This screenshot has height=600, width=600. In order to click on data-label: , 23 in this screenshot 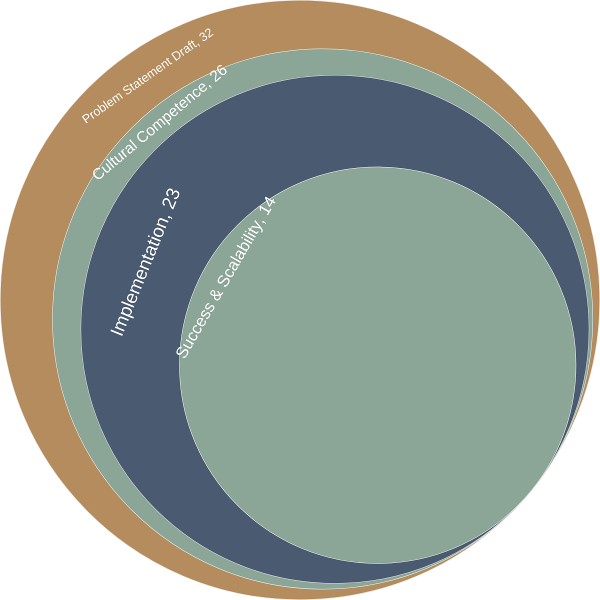, I will do `click(171, 204)`.